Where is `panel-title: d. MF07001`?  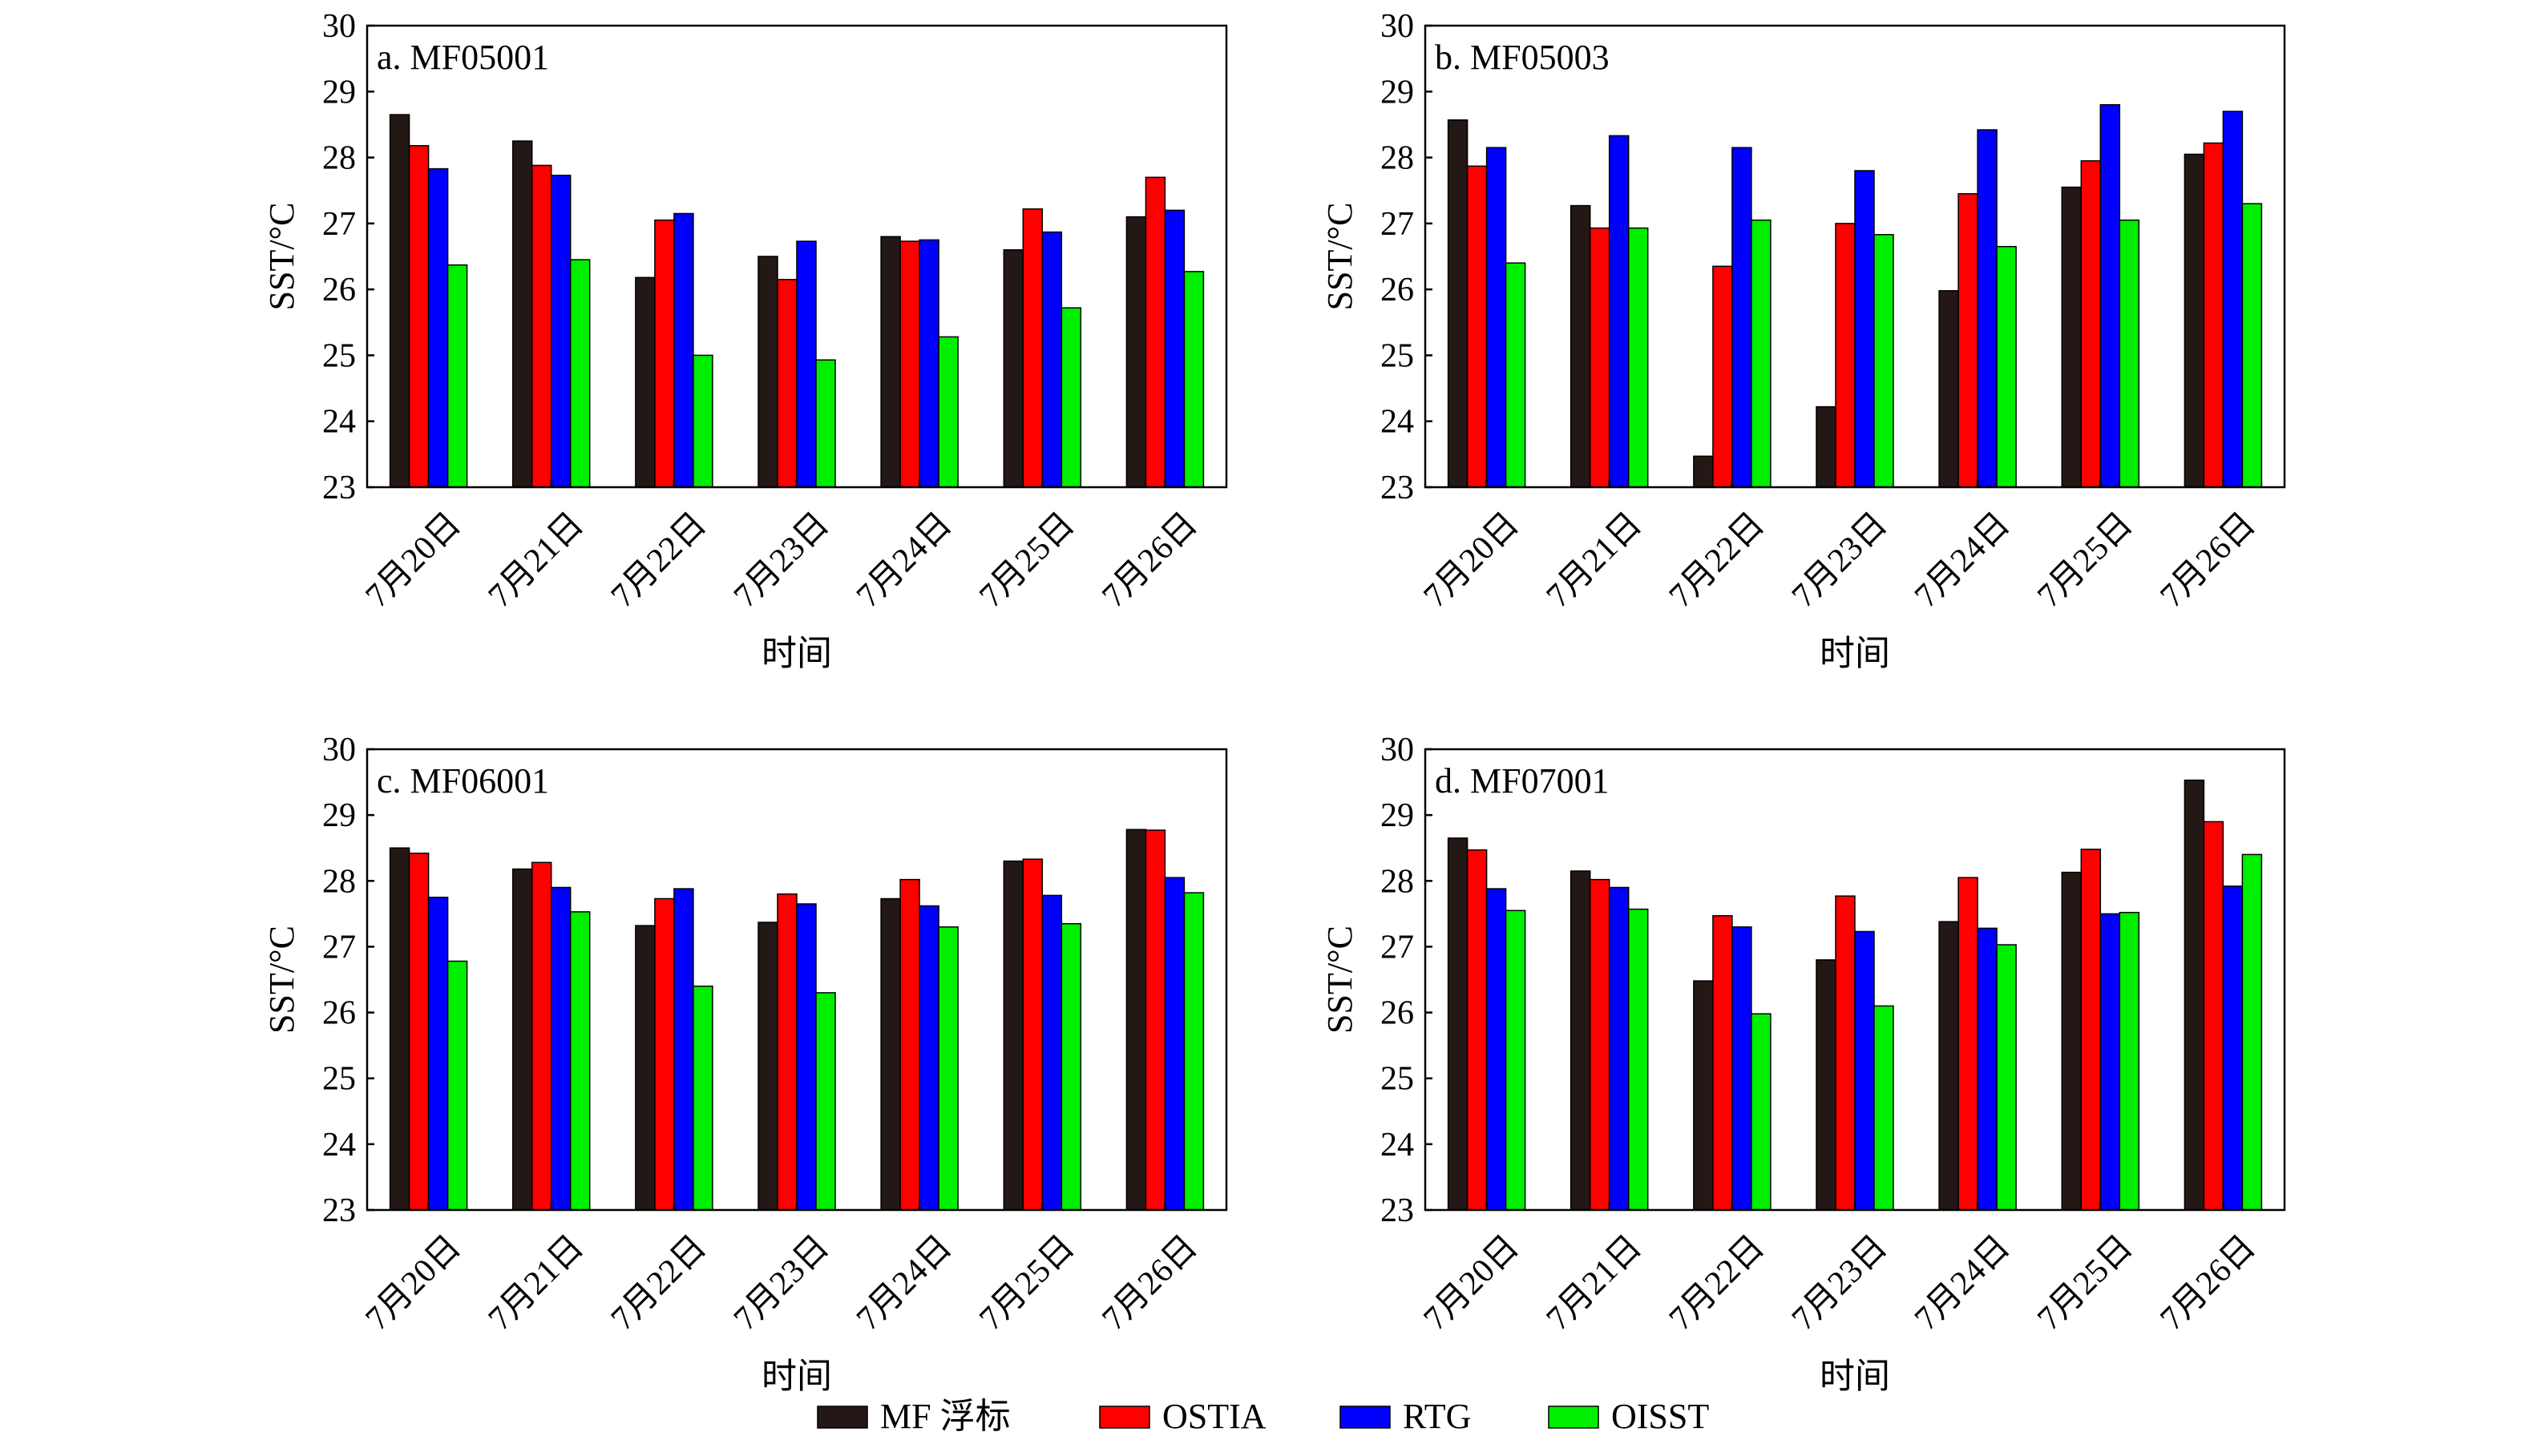 panel-title: d. MF07001 is located at coordinates (1522, 781).